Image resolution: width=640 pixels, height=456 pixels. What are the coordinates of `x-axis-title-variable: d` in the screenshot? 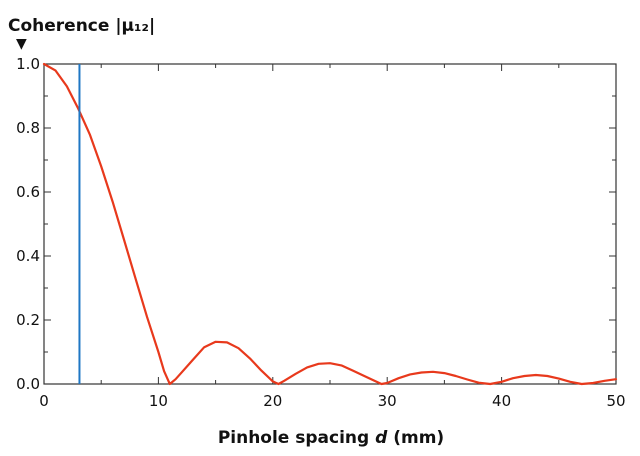 It's located at (381, 438).